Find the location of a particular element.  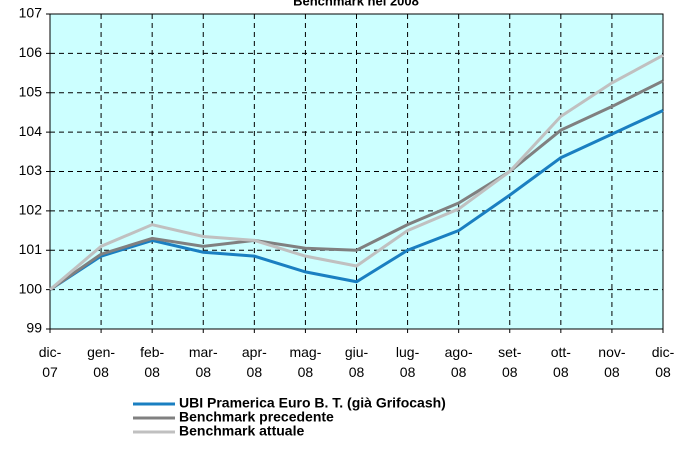

x-tick-label: dic-07 is located at coordinates (50, 362).